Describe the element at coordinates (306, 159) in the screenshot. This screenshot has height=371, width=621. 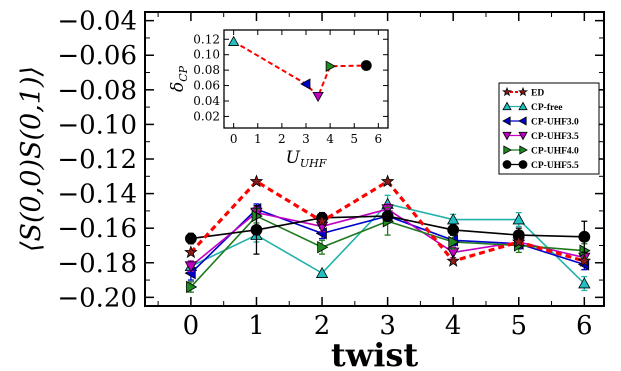
I see `inset-x-axis-label: UUHF` at that location.